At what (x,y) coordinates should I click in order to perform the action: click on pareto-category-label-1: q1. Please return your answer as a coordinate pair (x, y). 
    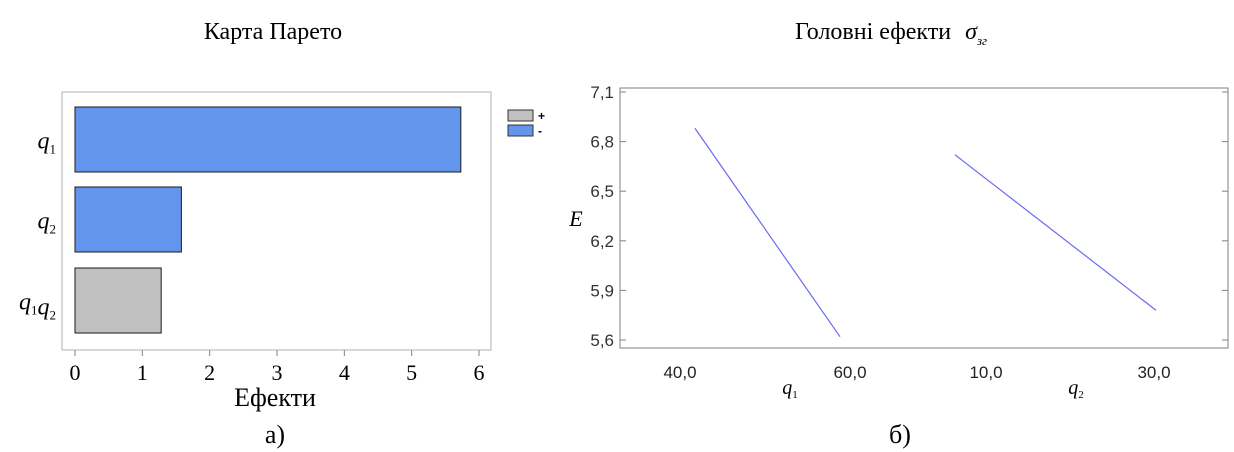
    Looking at the image, I should click on (47, 143).